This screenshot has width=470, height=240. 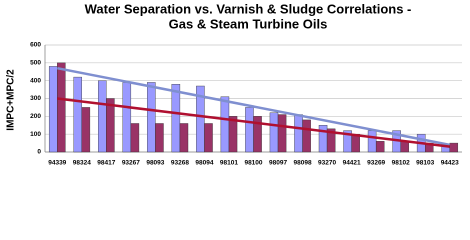 I want to click on x-tick-label: 94423, so click(x=450, y=163).